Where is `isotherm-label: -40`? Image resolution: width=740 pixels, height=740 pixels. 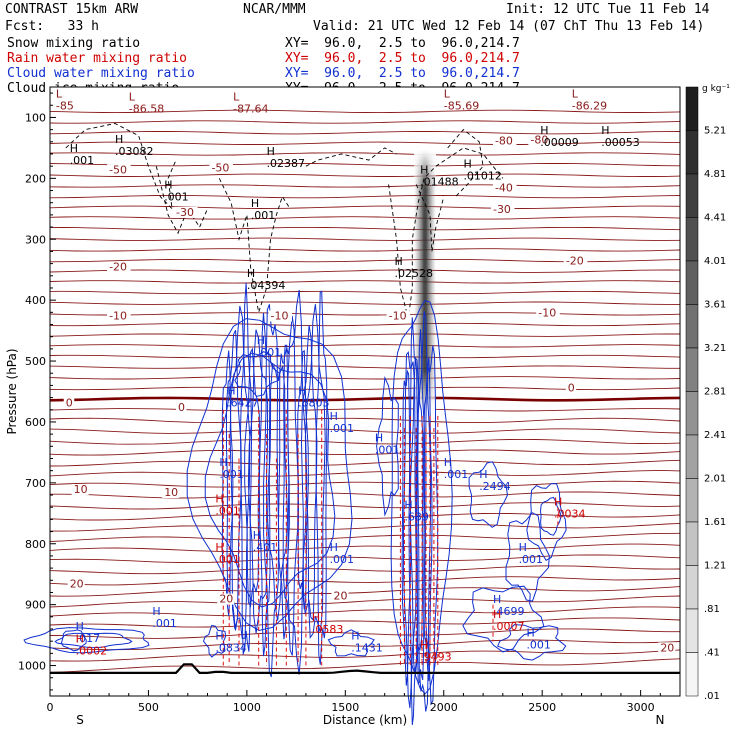 isotherm-label: -40 is located at coordinates (504, 188).